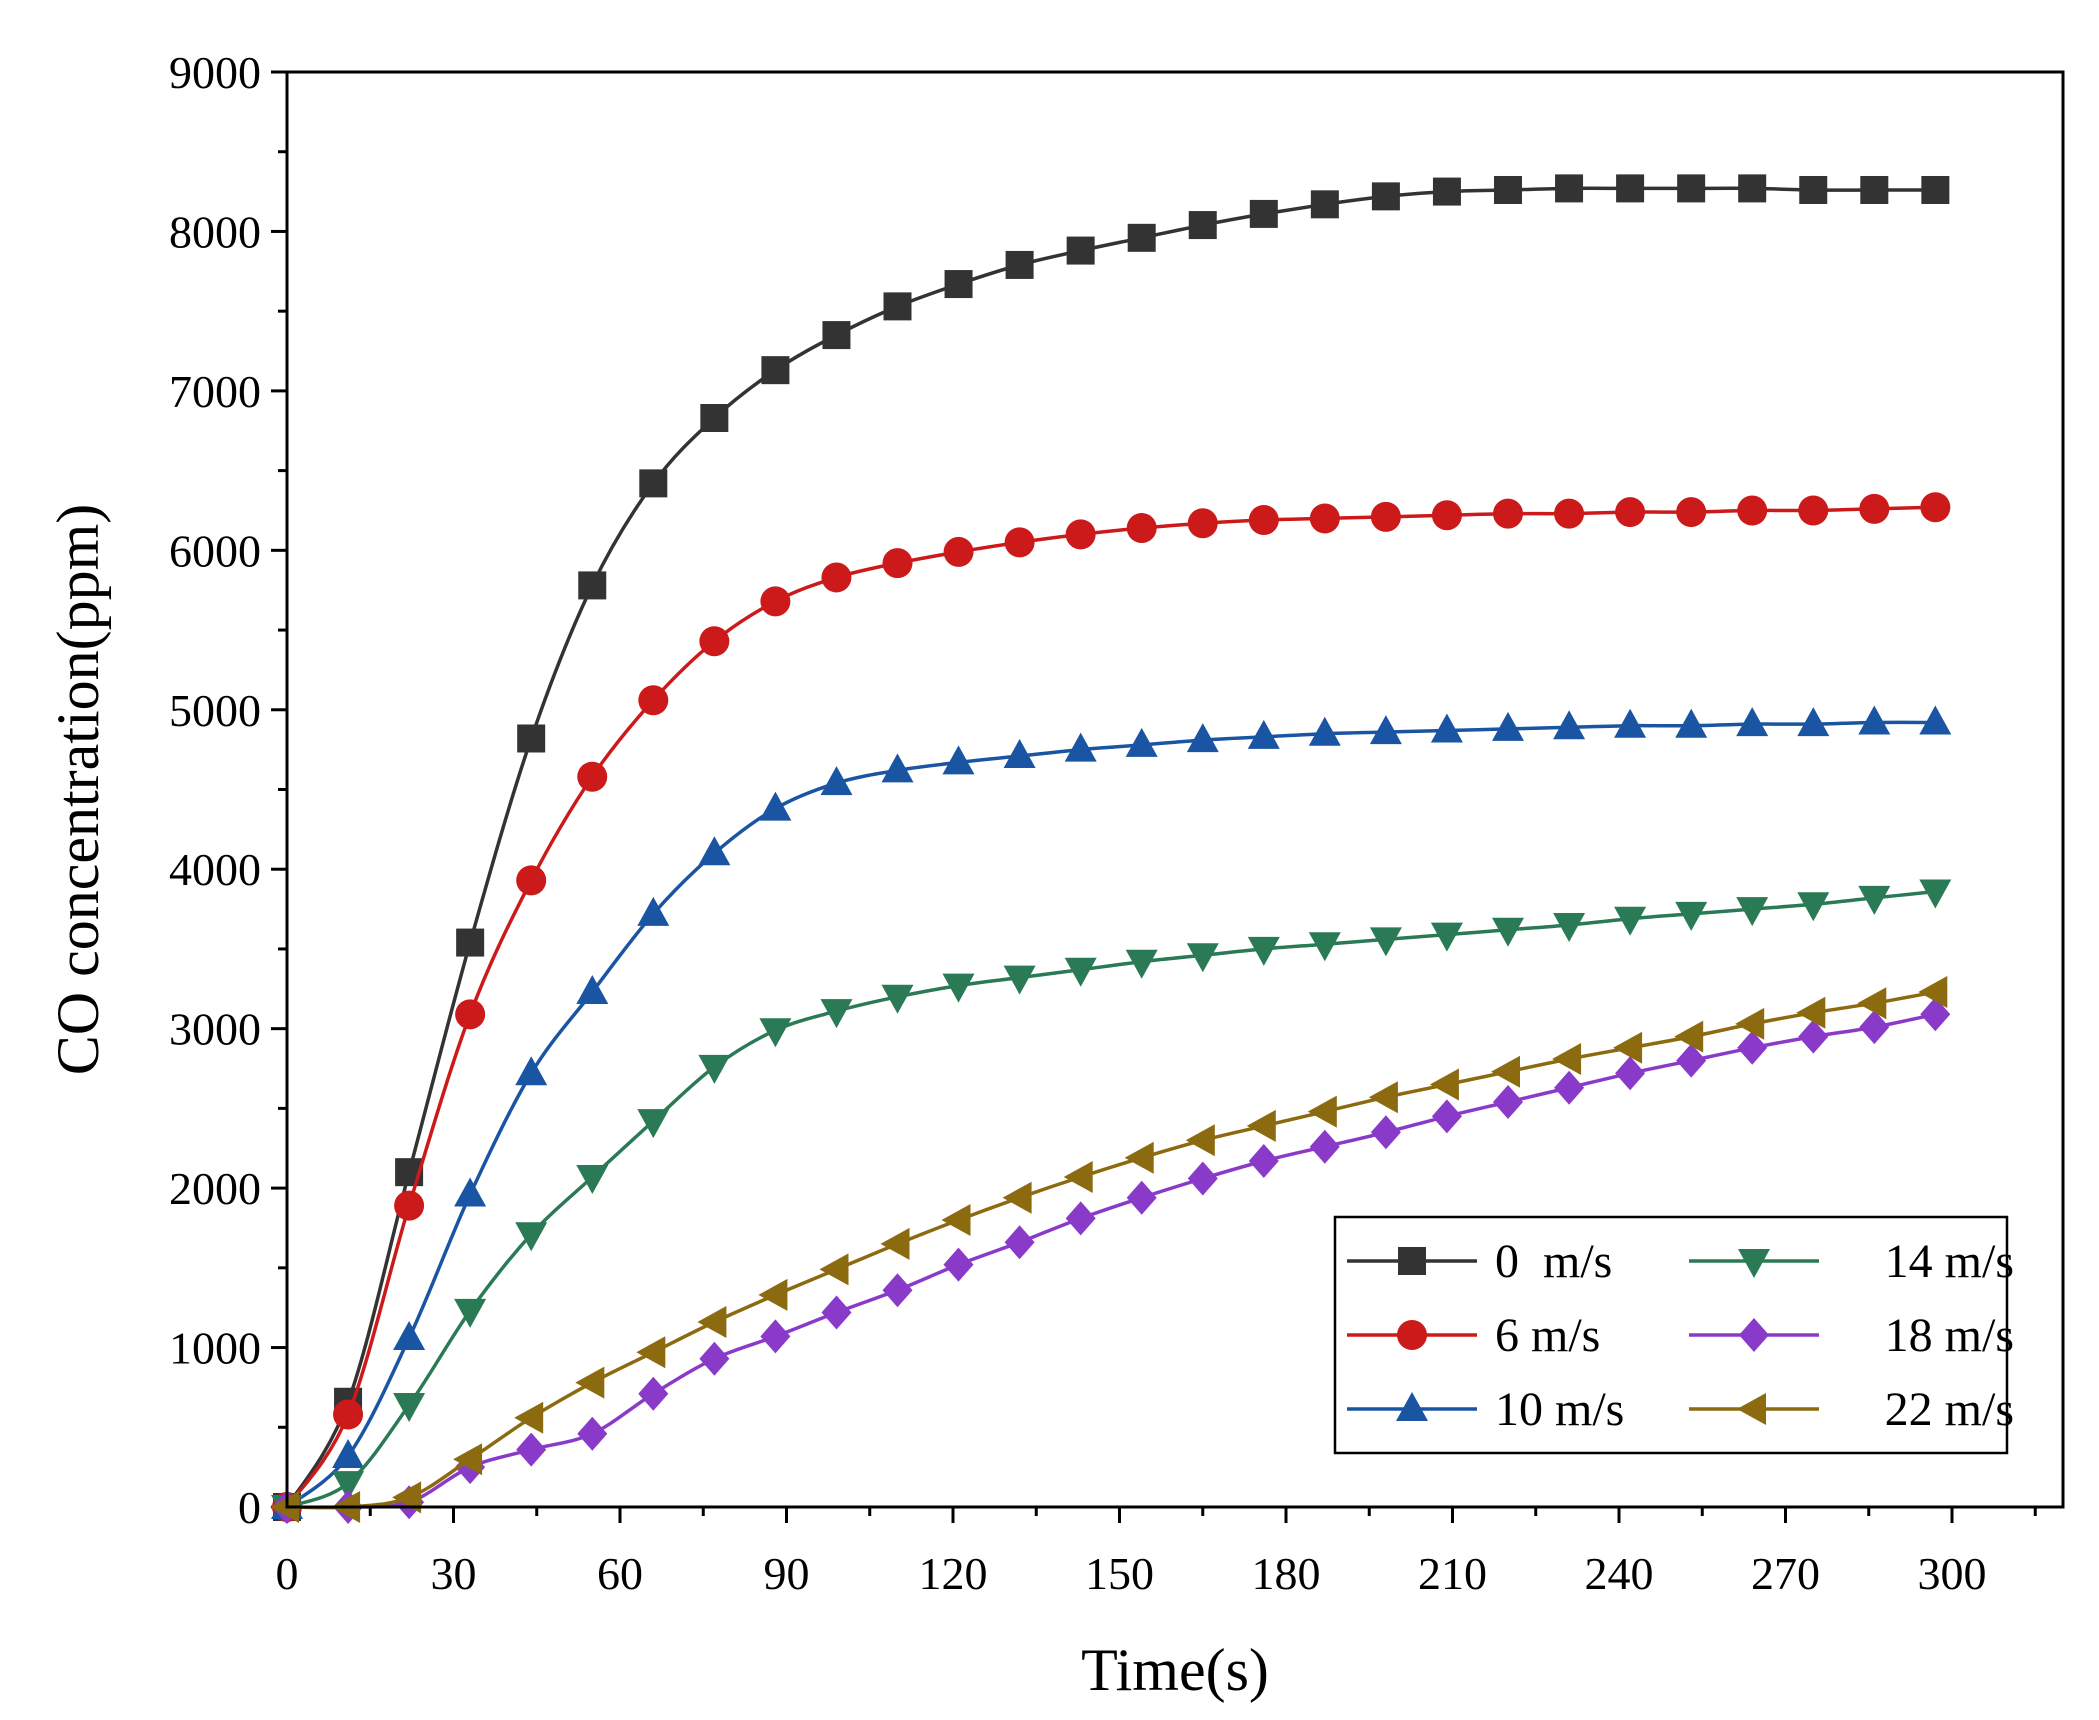 The image size is (2099, 1720). What do you see at coordinates (215, 710) in the screenshot?
I see `y-tick-label: 5000` at bounding box center [215, 710].